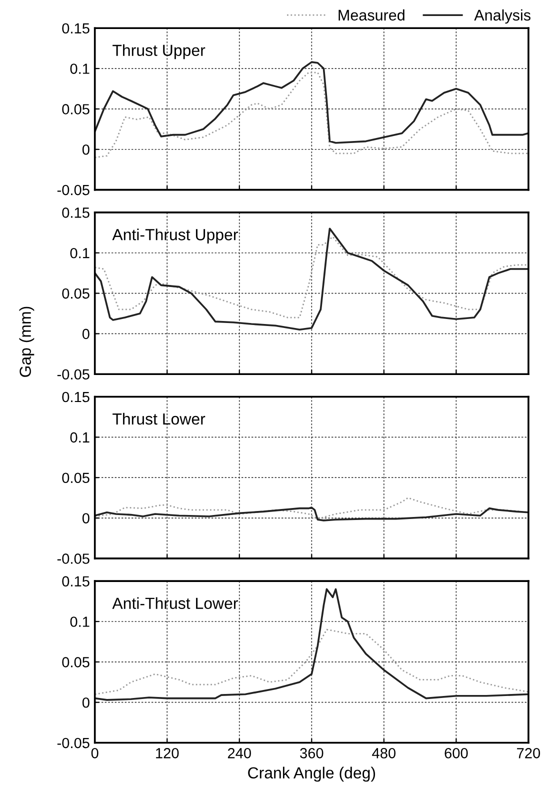 The height and width of the screenshot is (803, 542). What do you see at coordinates (312, 774) in the screenshot?
I see `x-axis-title: Crank Angle (deg)` at bounding box center [312, 774].